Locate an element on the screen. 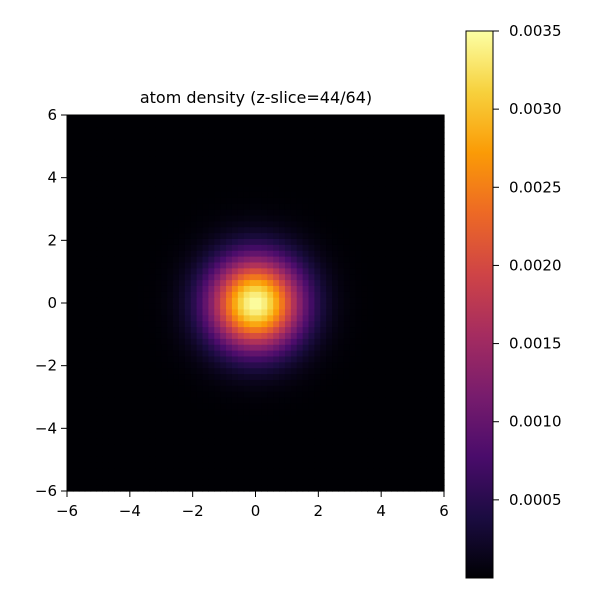 Image resolution: width=600 pixels, height=600 pixels. colorbar-tick-label: 0.0030 is located at coordinates (535, 109).